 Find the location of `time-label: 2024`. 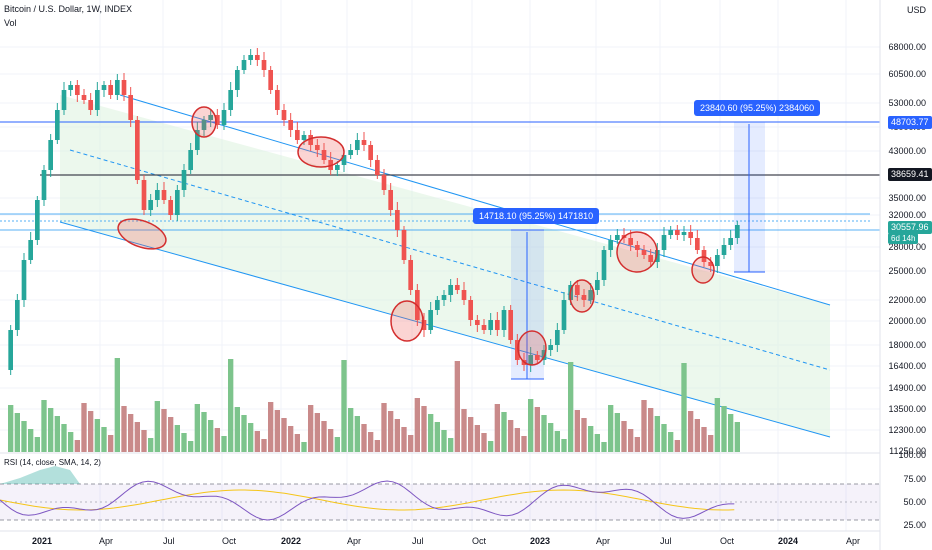

time-label: 2024 is located at coordinates (788, 541).